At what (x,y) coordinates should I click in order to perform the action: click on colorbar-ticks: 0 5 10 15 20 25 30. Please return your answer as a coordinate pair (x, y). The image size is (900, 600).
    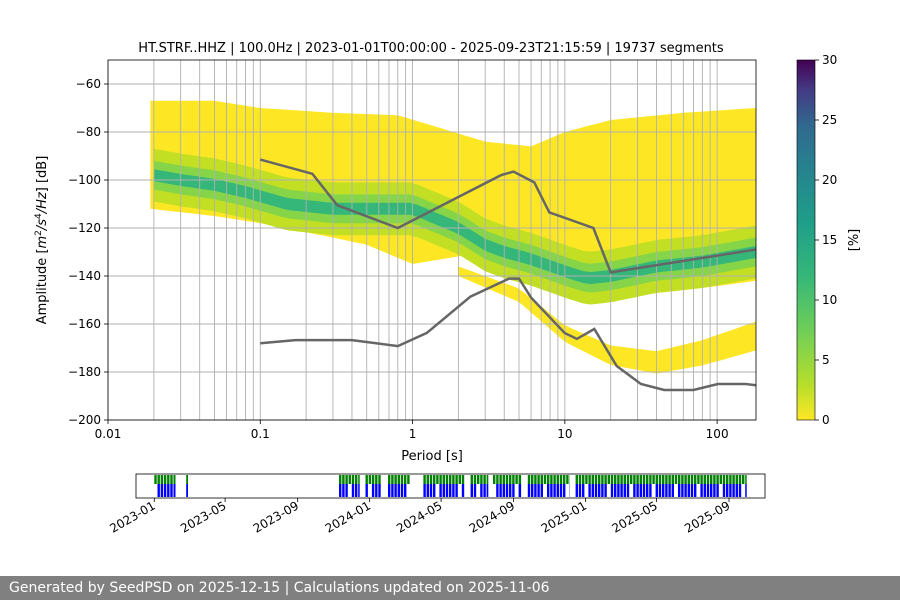
    Looking at the image, I should click on (826, 240).